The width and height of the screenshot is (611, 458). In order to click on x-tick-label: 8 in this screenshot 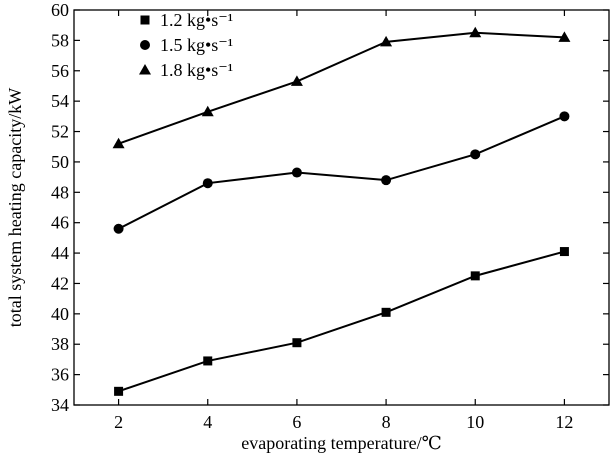, I will do `click(386, 422)`.